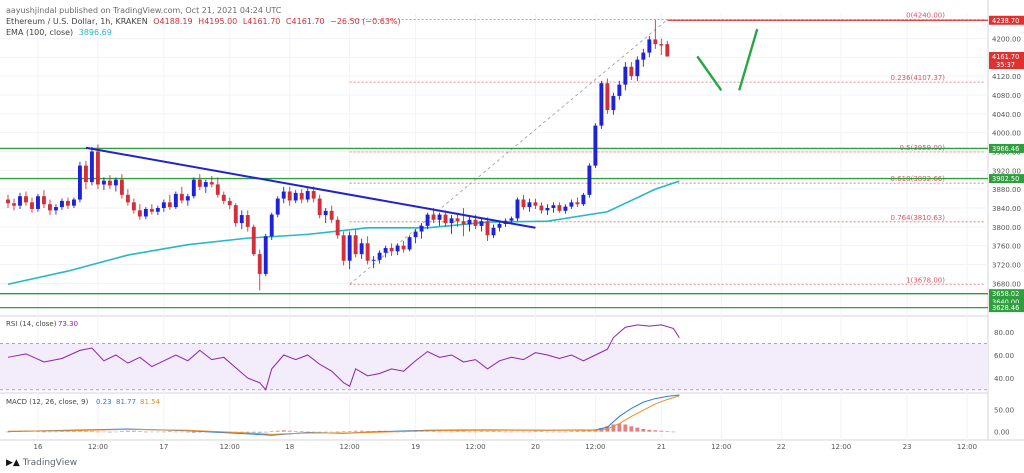 The image size is (1024, 473). I want to click on tradingview-brand: TradingView, so click(50, 463).